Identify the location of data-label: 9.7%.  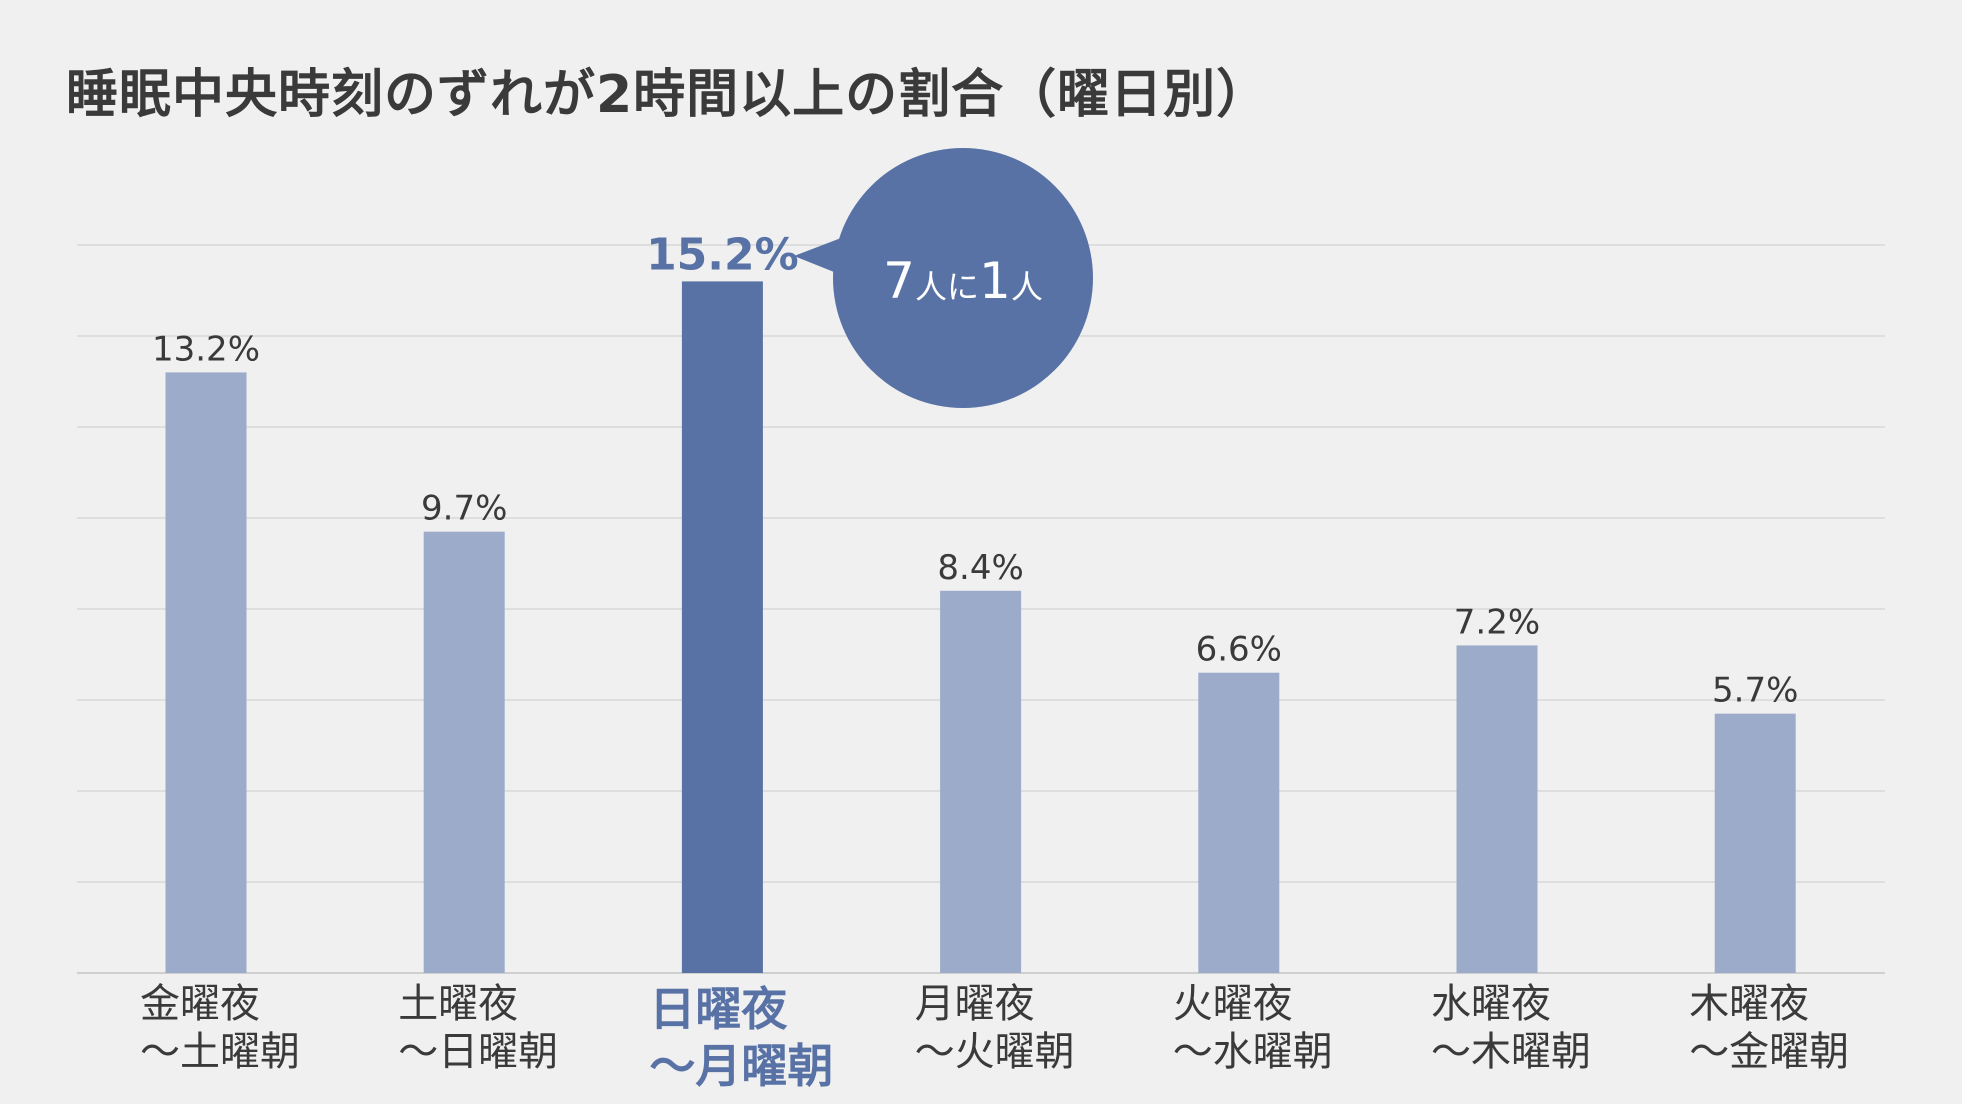
(464, 509).